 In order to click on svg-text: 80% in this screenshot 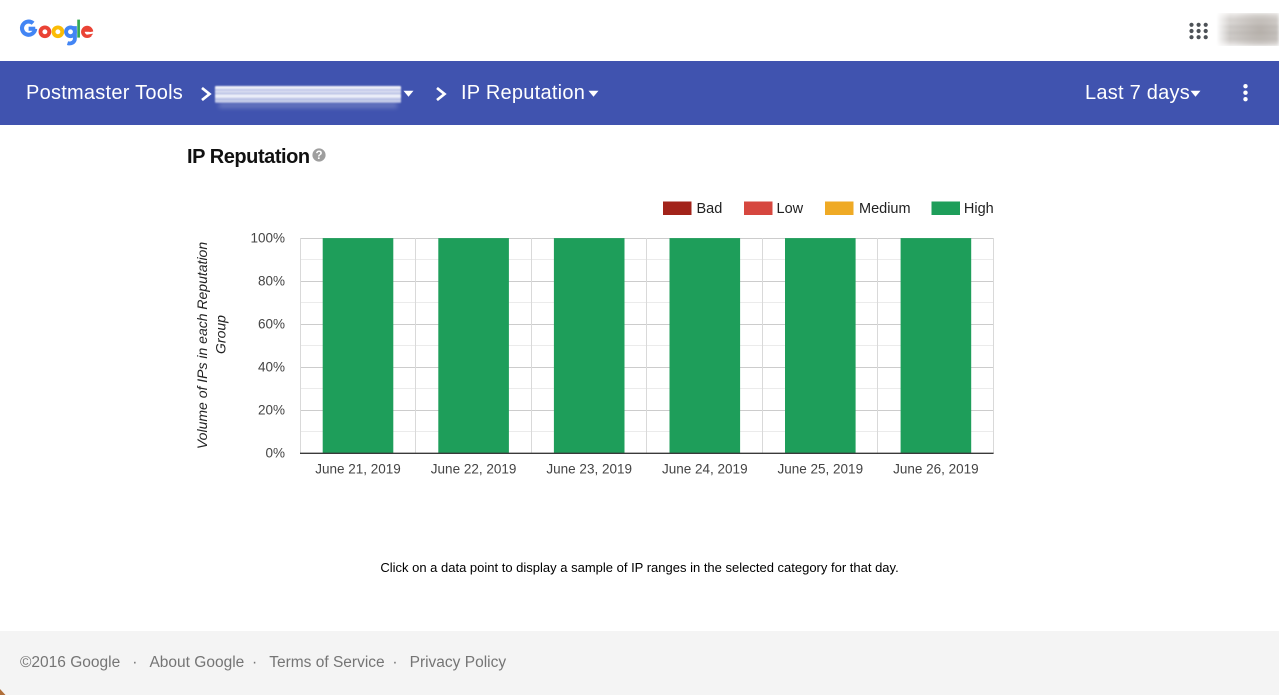, I will do `click(271, 281)`.